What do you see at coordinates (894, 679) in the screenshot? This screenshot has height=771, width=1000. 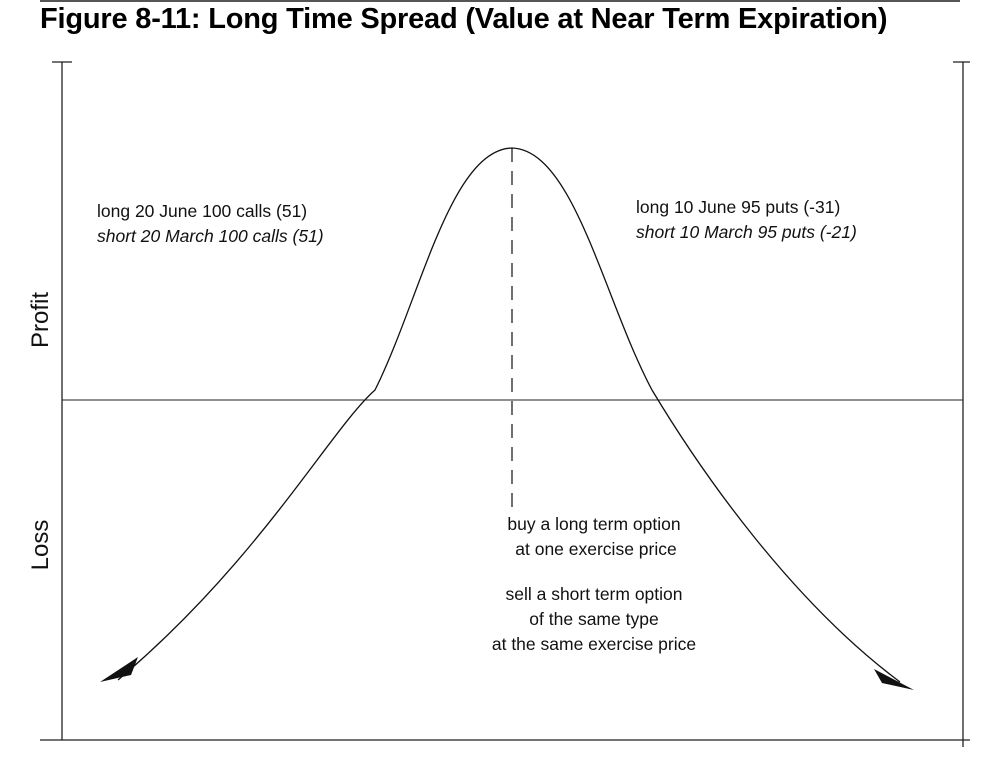 I see `right-arrowhead` at bounding box center [894, 679].